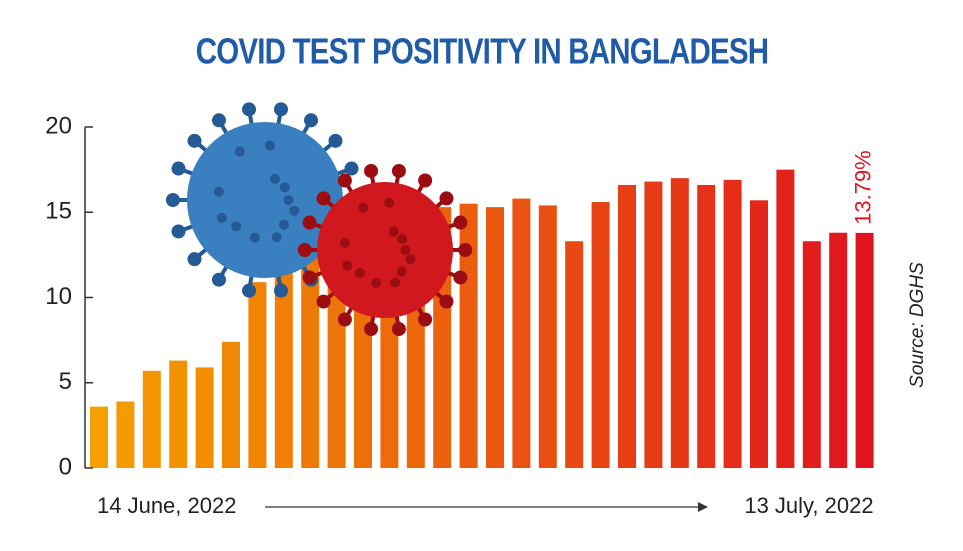 The image size is (963, 551). Describe the element at coordinates (703, 507) in the screenshot. I see `arrow-head` at that location.